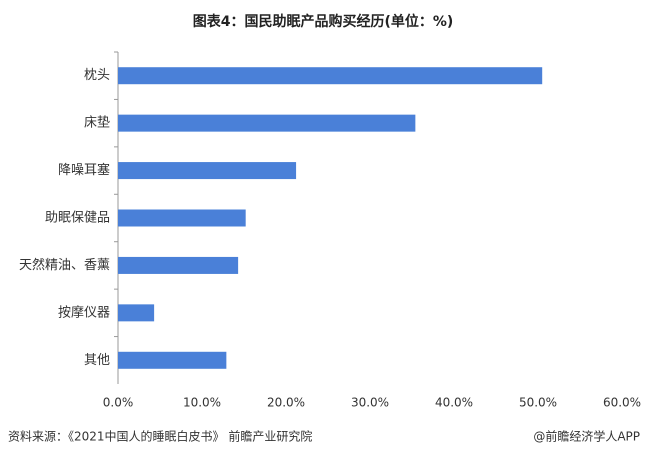  Describe the element at coordinates (97, 360) in the screenshot. I see `y-tick-label: 其他` at that location.